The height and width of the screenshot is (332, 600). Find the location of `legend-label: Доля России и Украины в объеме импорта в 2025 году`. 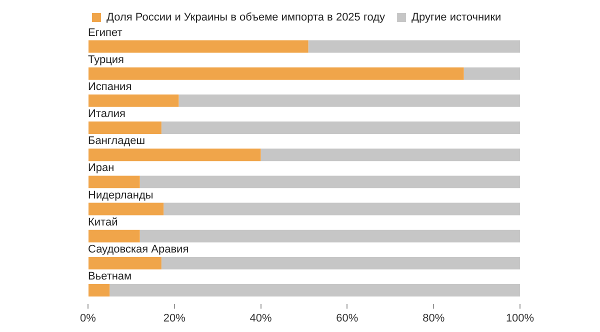

legend-label: Доля России и Украины в объеме импорта в 2025 году is located at coordinates (246, 18).